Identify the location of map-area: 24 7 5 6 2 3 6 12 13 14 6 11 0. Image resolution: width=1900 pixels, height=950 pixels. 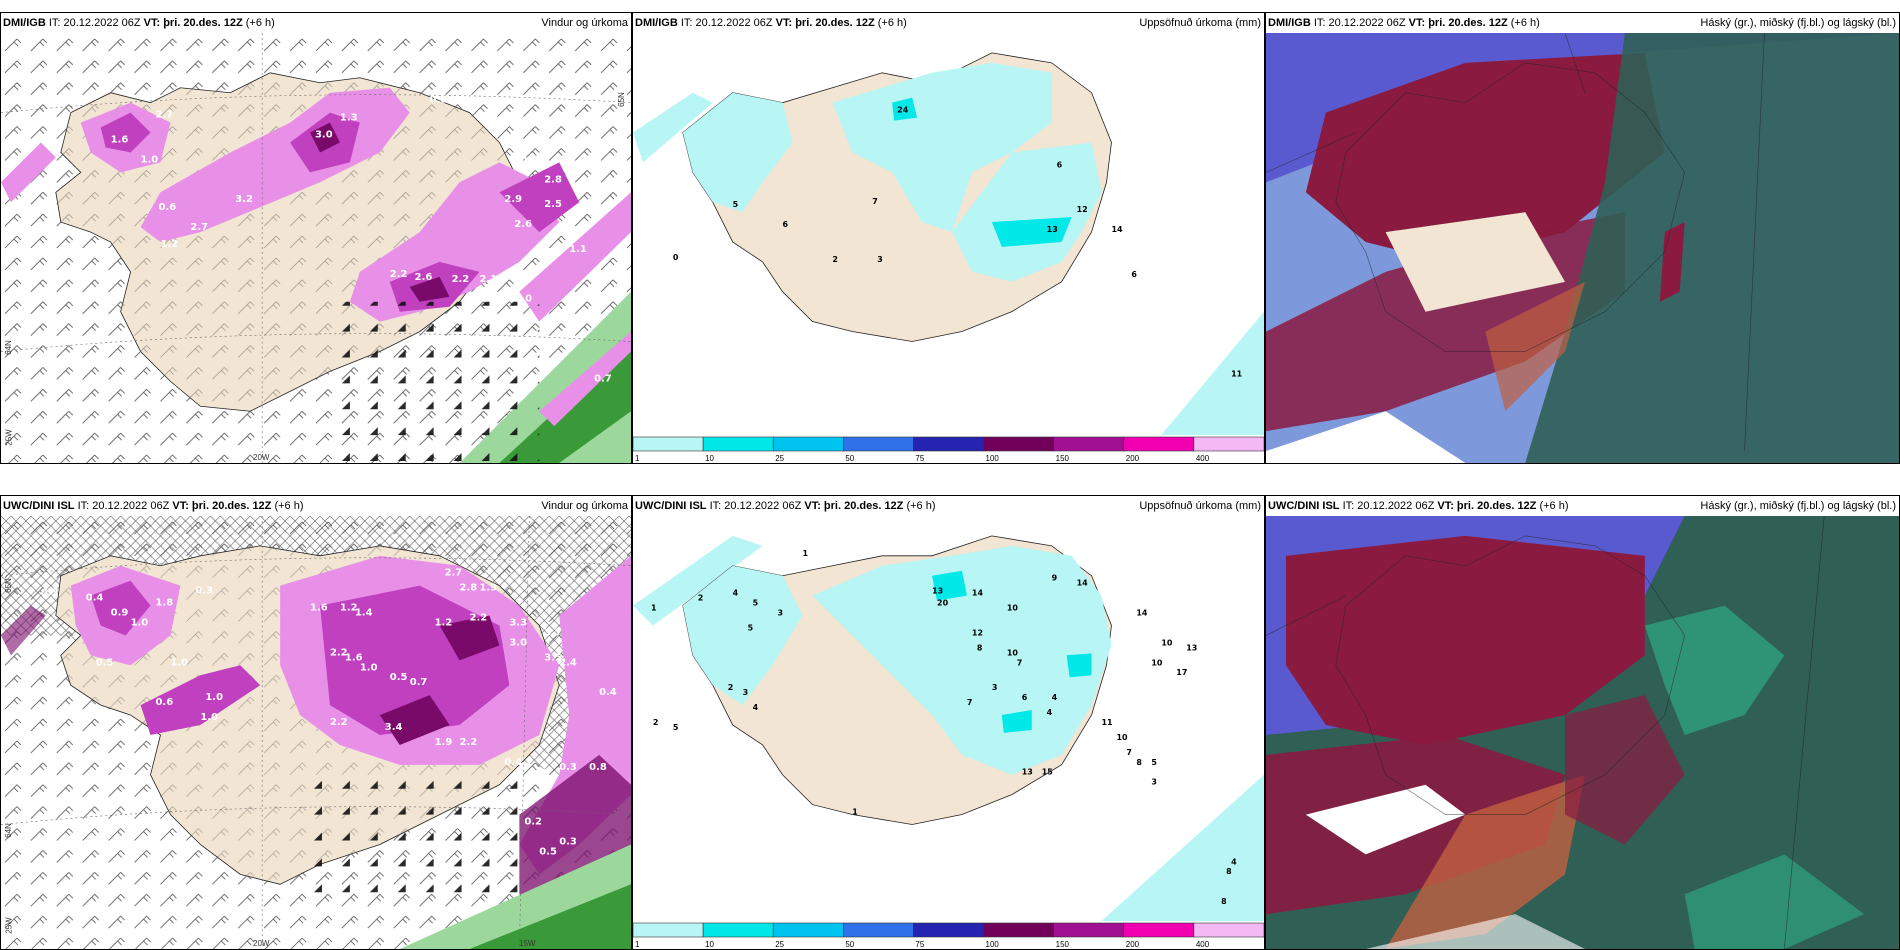
(948, 234).